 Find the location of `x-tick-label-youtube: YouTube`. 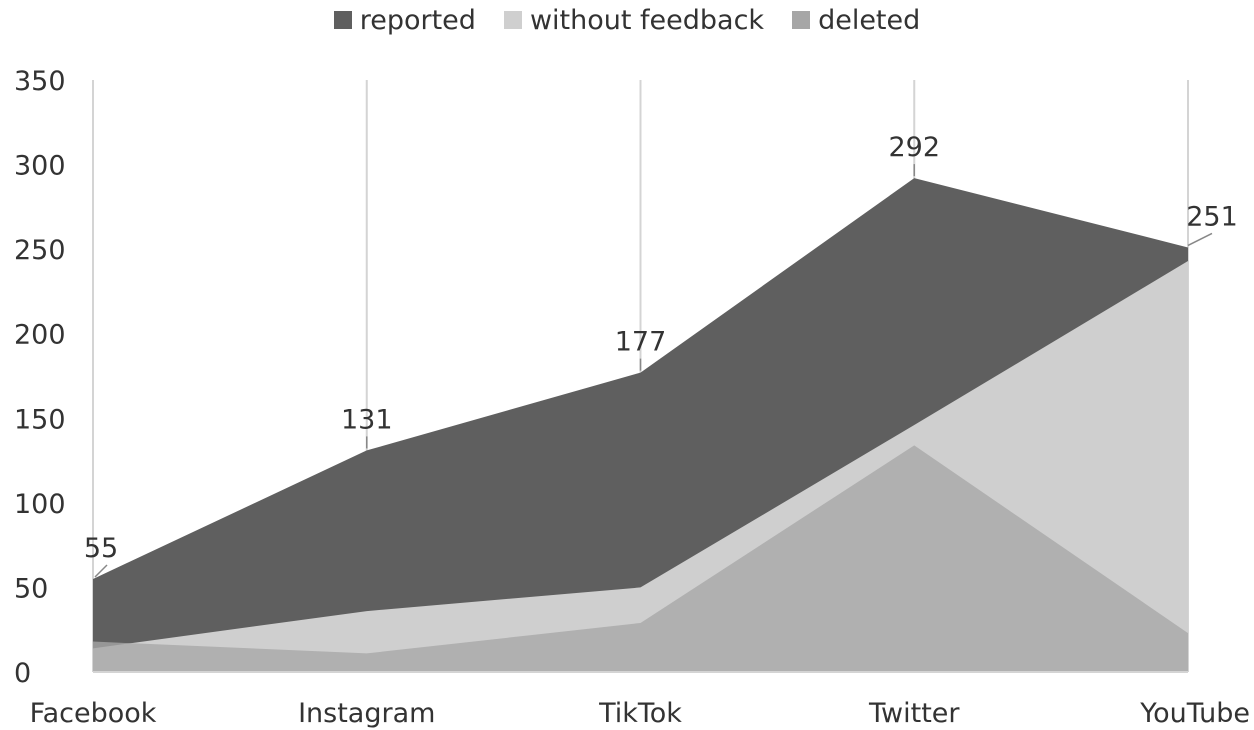

x-tick-label-youtube: YouTube is located at coordinates (1194, 713).